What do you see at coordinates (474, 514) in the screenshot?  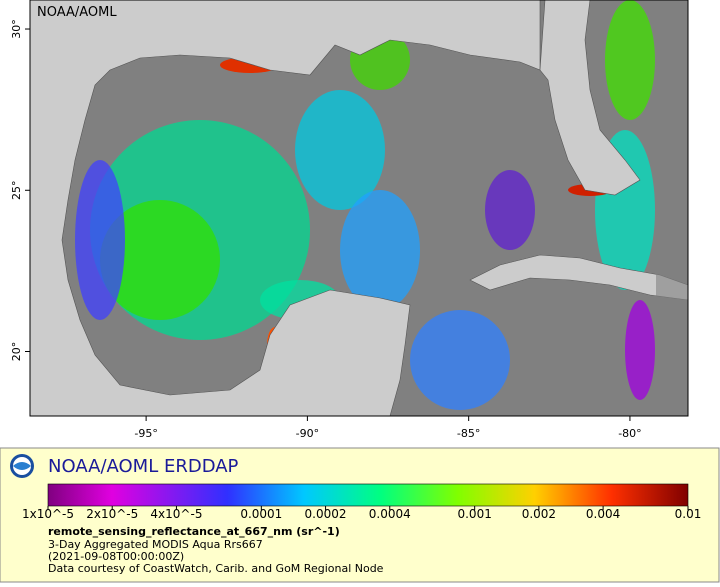 I see `colorbar-tick-label: 0.001` at bounding box center [474, 514].